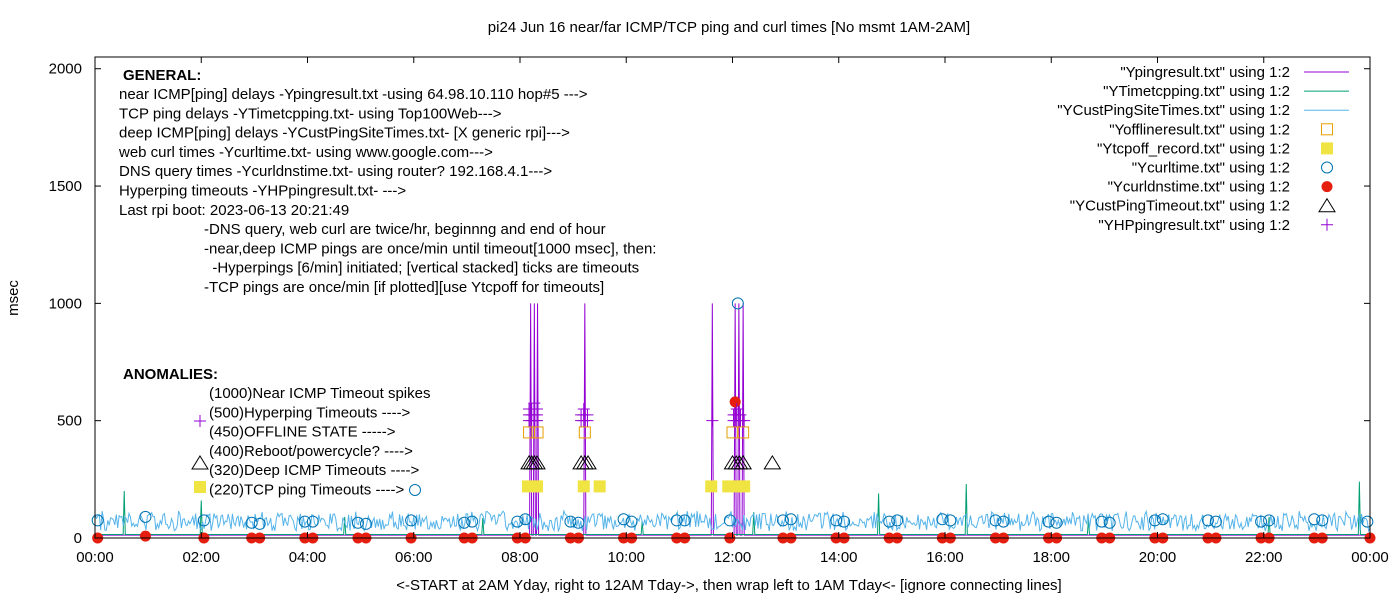  What do you see at coordinates (1051, 557) in the screenshot?
I see `x-tick-label-9: 18:00` at bounding box center [1051, 557].